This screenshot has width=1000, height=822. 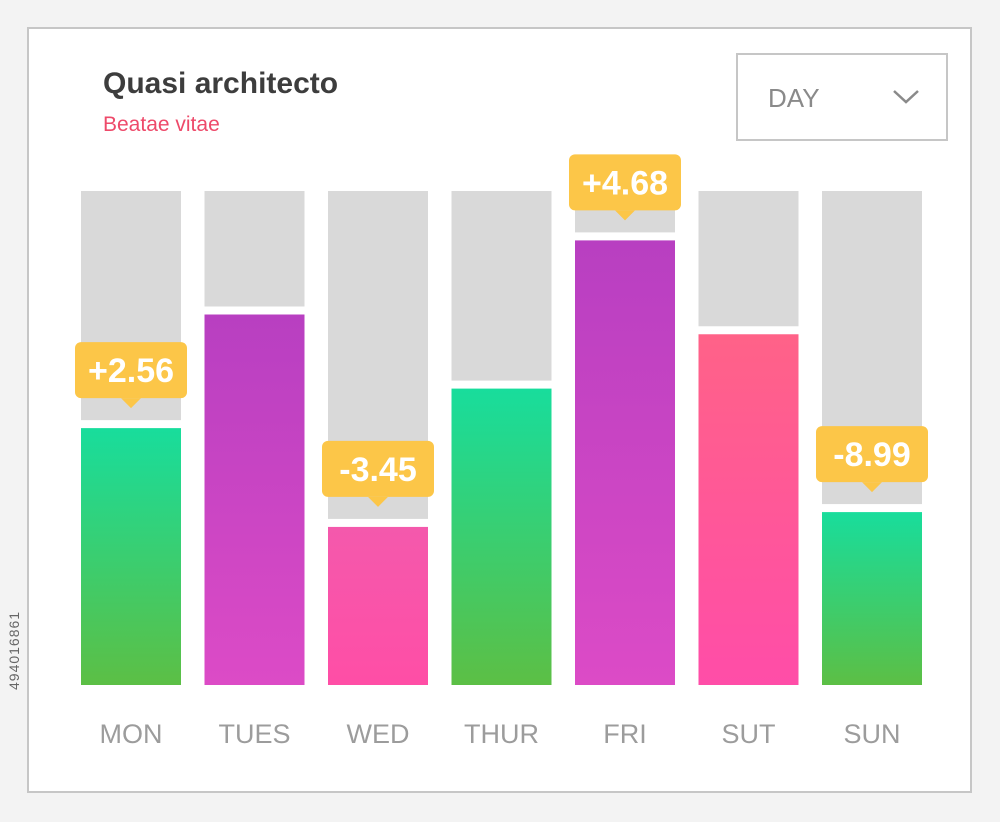 What do you see at coordinates (378, 734) in the screenshot?
I see `tick-label-wed: WED` at bounding box center [378, 734].